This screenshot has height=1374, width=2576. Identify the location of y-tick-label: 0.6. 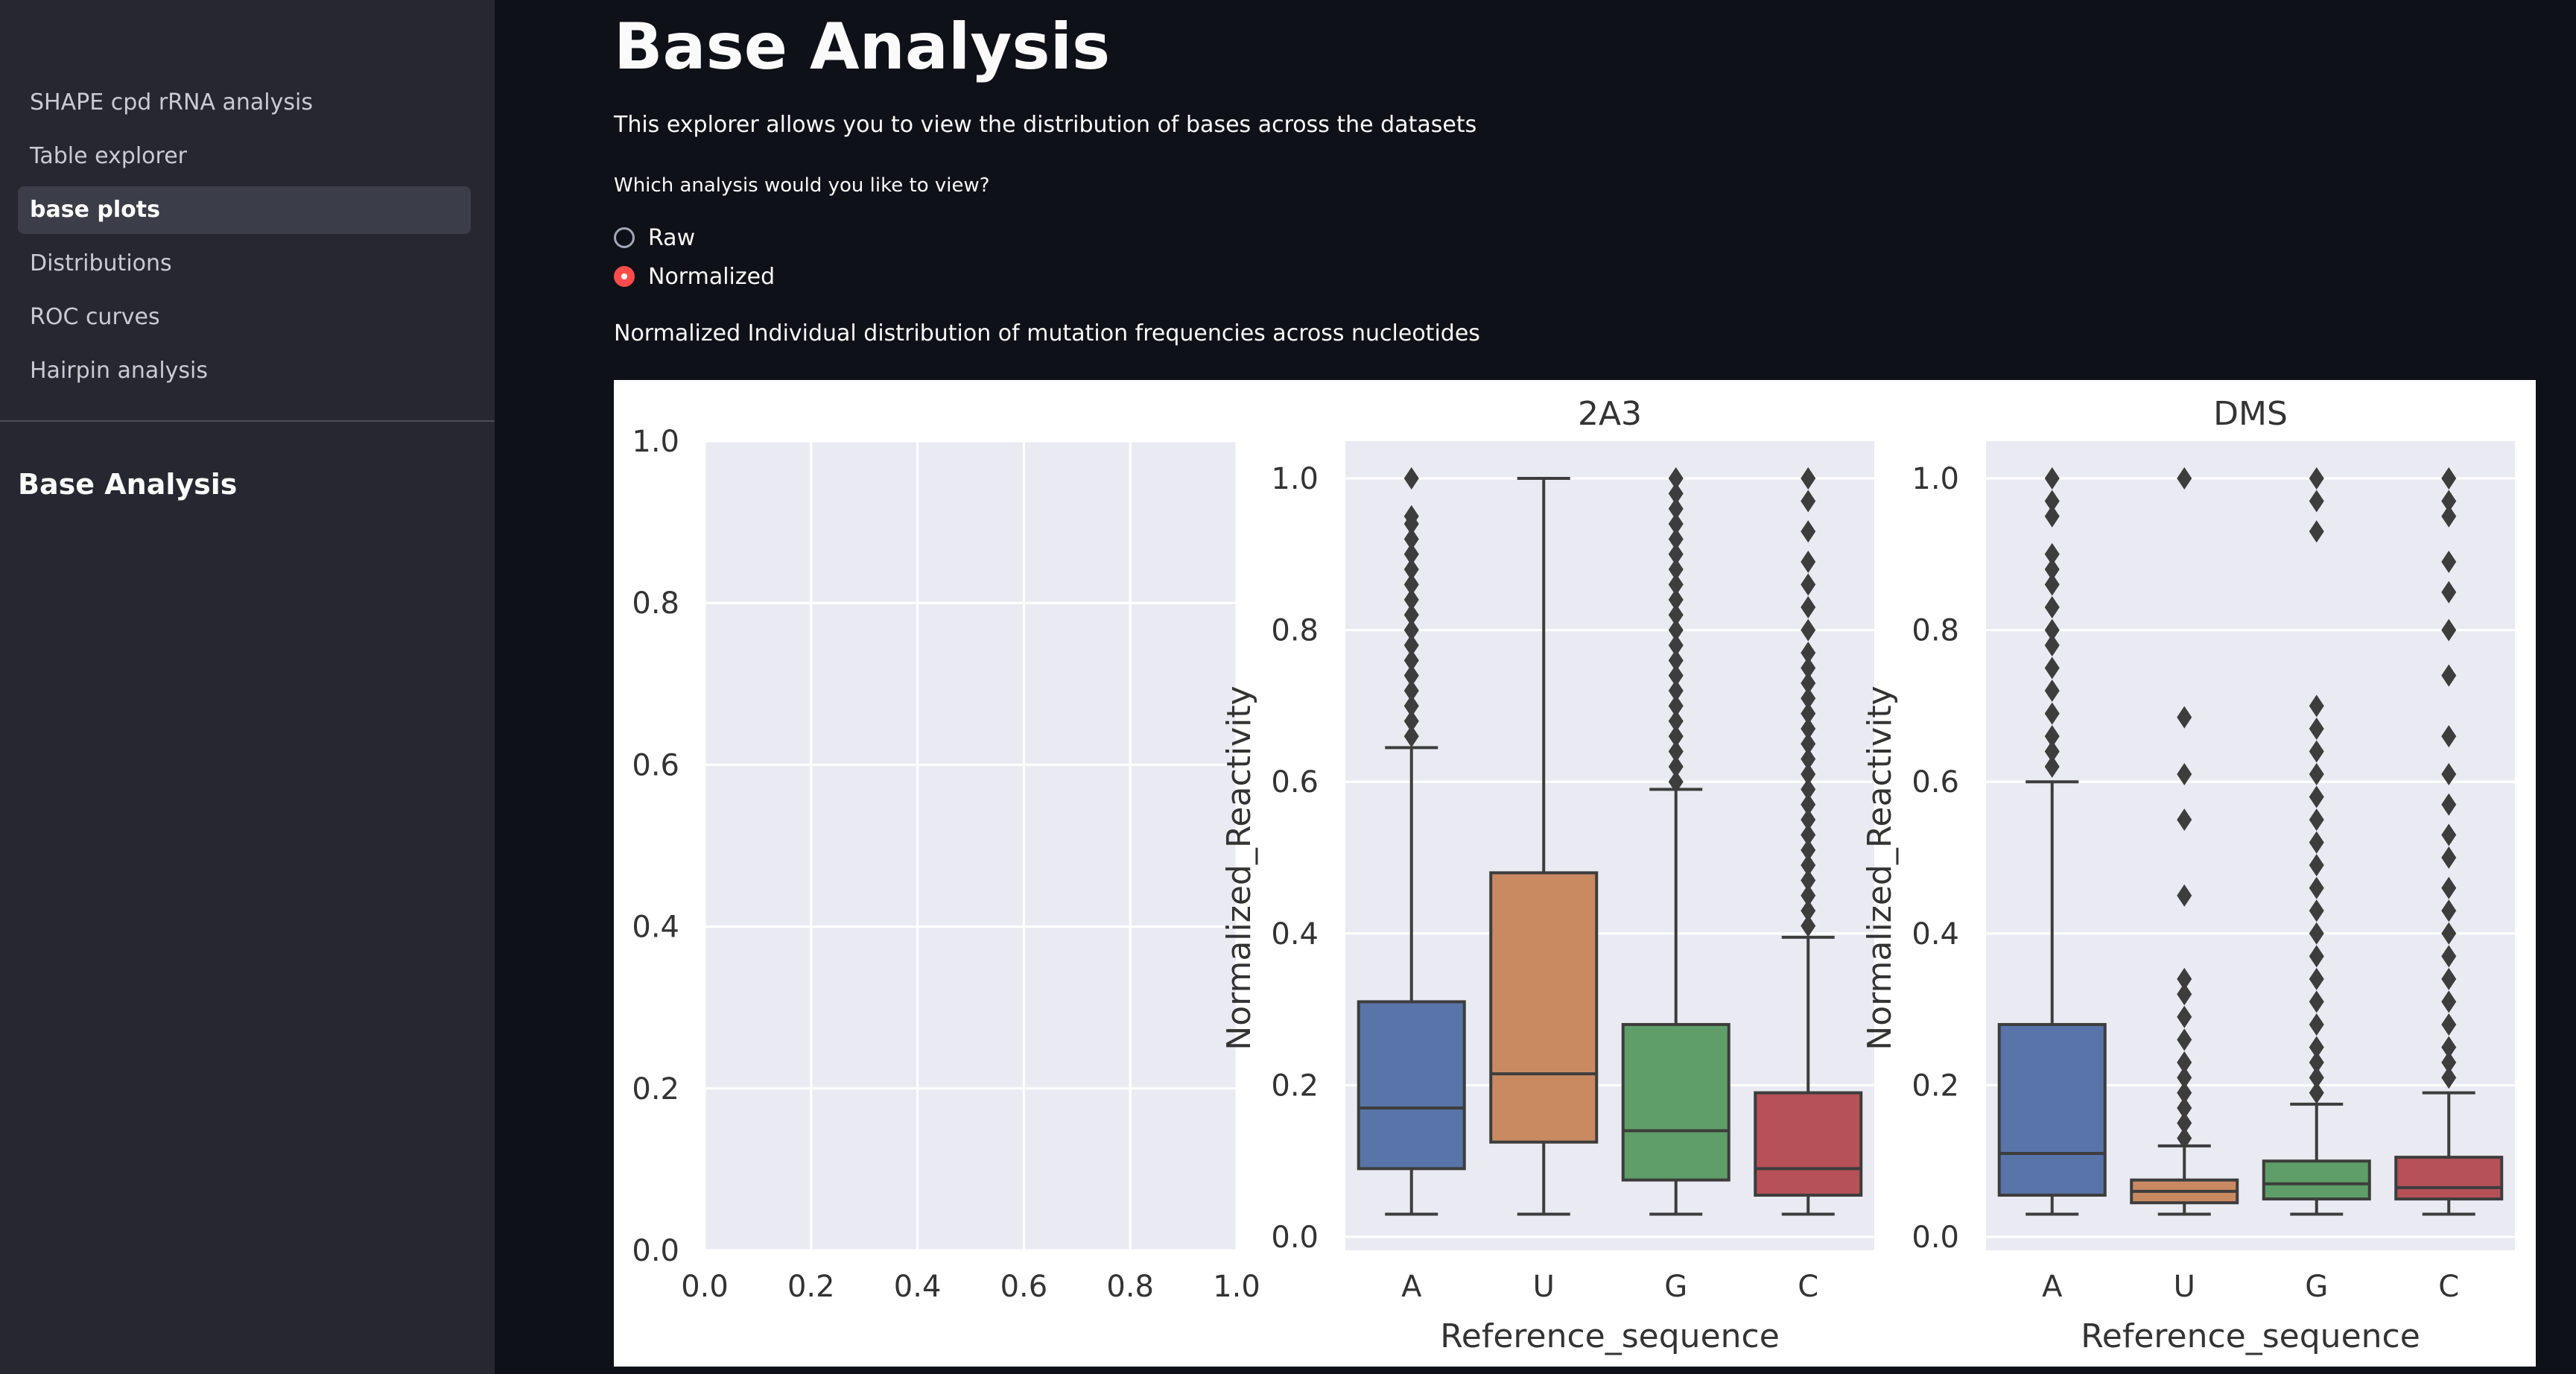
(655, 765).